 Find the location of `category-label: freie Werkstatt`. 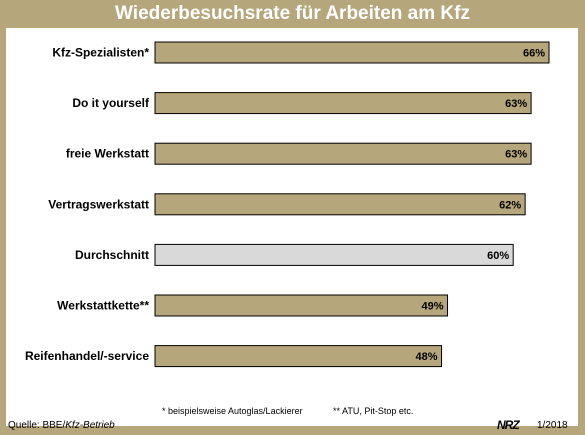

category-label: freie Werkstatt is located at coordinates (107, 154).